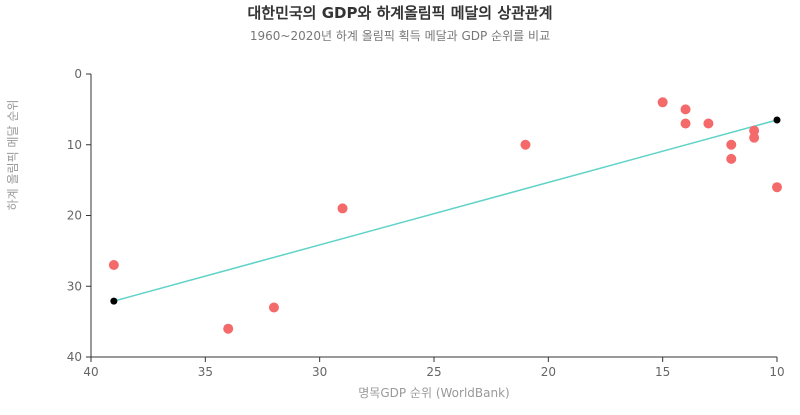 Image resolution: width=800 pixels, height=415 pixels. Describe the element at coordinates (74, 357) in the screenshot. I see `y-tick-label: 40` at that location.